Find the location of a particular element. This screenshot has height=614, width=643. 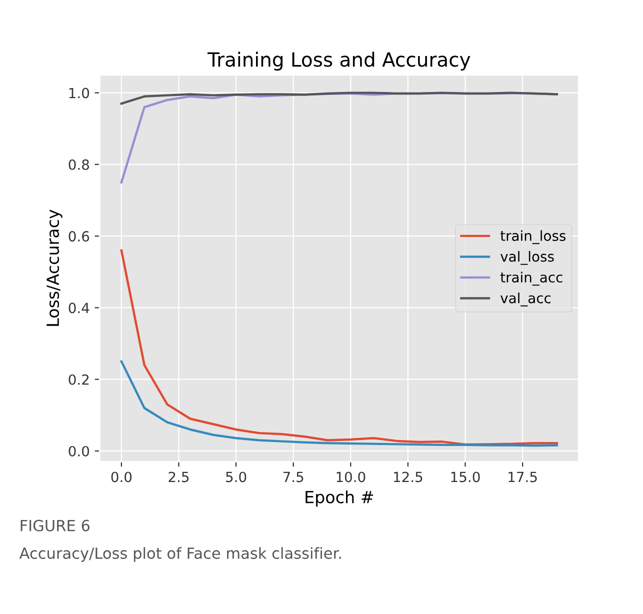

x-tick-label: 10.0 is located at coordinates (351, 477).